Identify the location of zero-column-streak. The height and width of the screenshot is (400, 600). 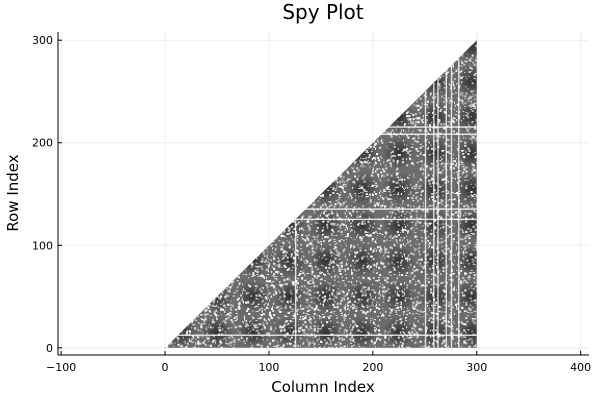
(295, 283).